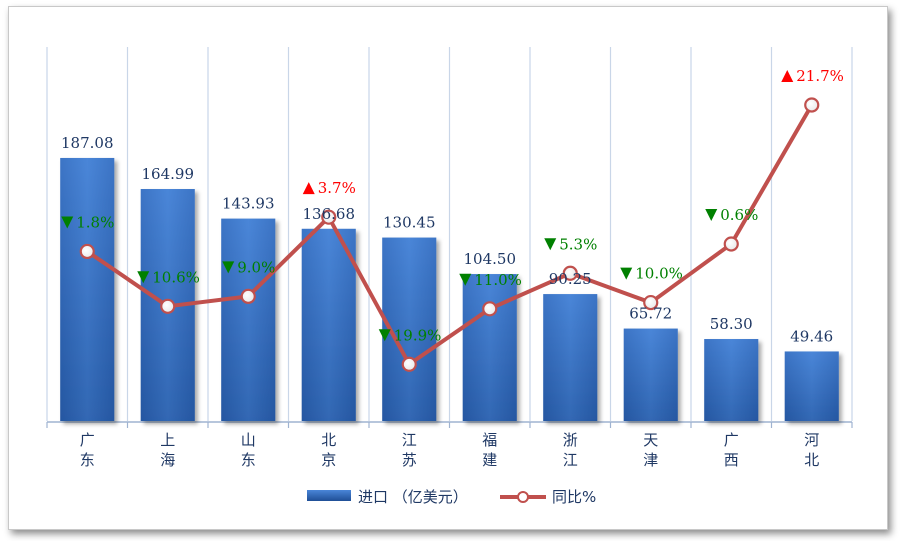 The height and width of the screenshot is (541, 900). What do you see at coordinates (811, 336) in the screenshot?
I see `bar-value-label-9: 49.46` at bounding box center [811, 336].